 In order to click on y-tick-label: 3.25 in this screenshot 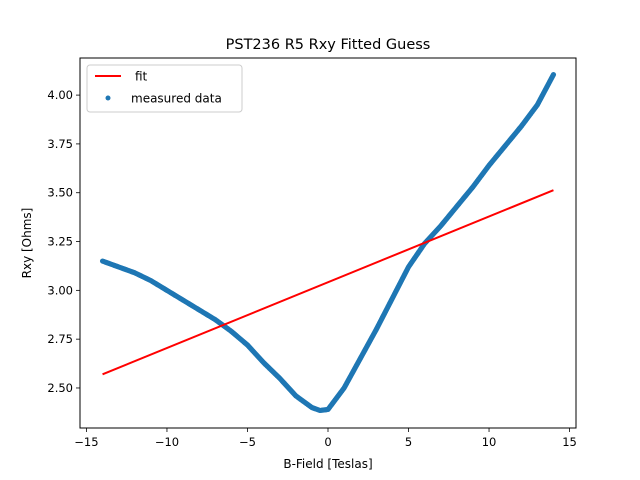, I will do `click(60, 242)`.